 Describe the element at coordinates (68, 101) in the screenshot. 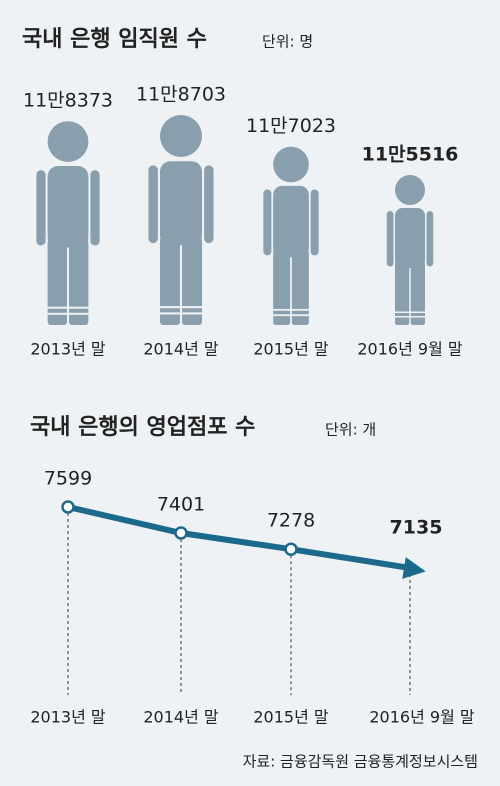

I see `value-label: 11만8373` at that location.